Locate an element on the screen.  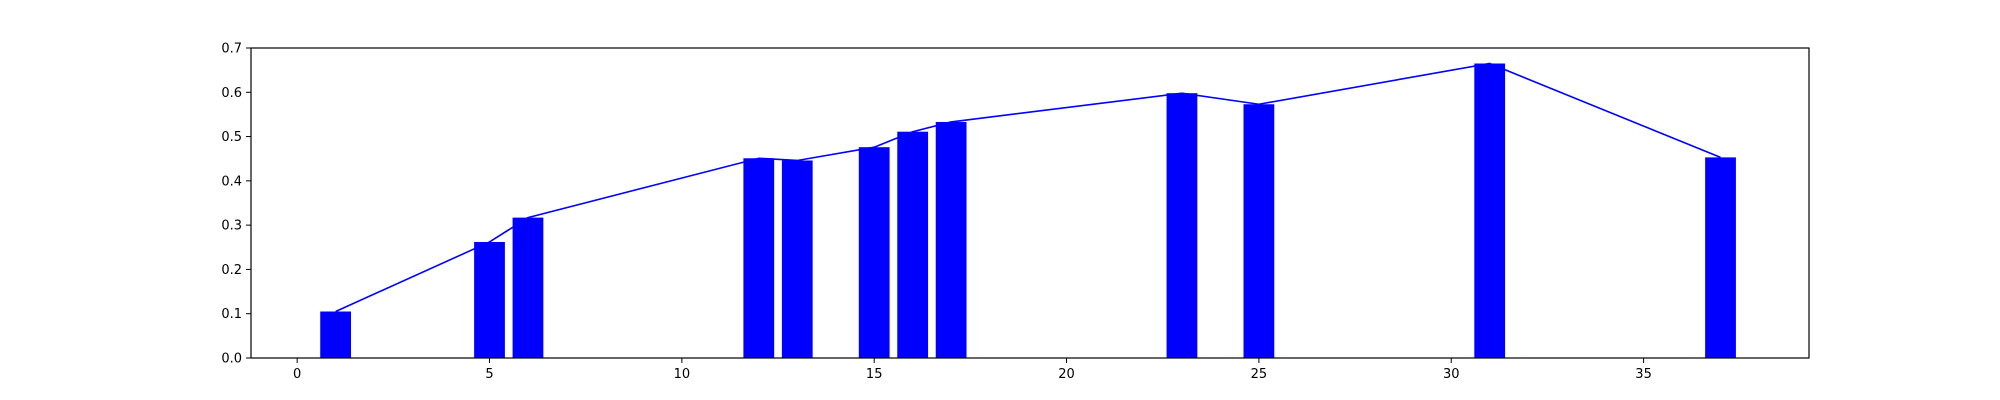
y-tick-label: 0.2 is located at coordinates (231, 270).